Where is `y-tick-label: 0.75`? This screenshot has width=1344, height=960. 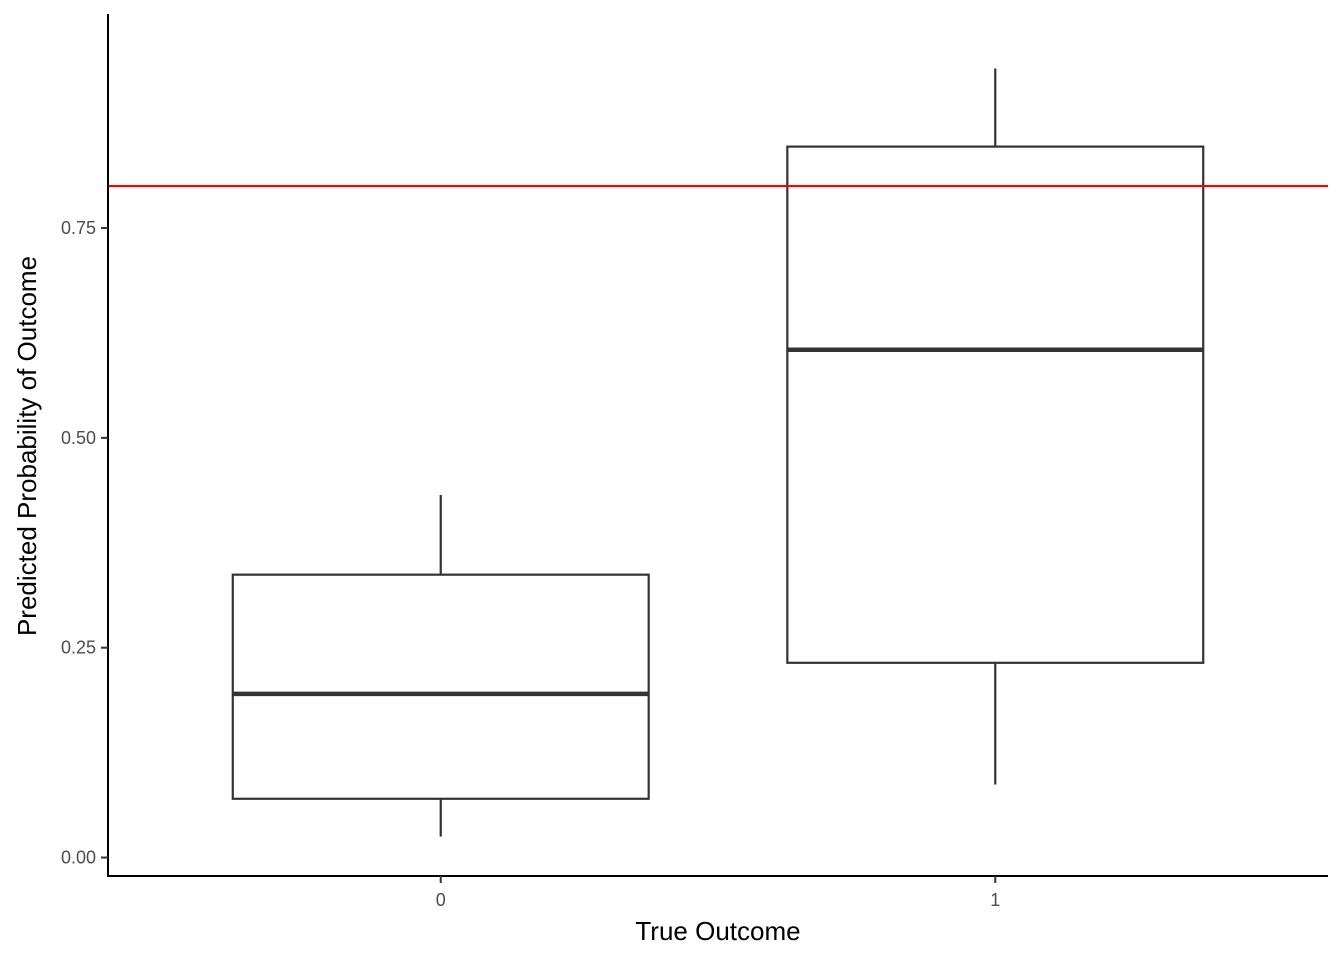
y-tick-label: 0.75 is located at coordinates (78, 228).